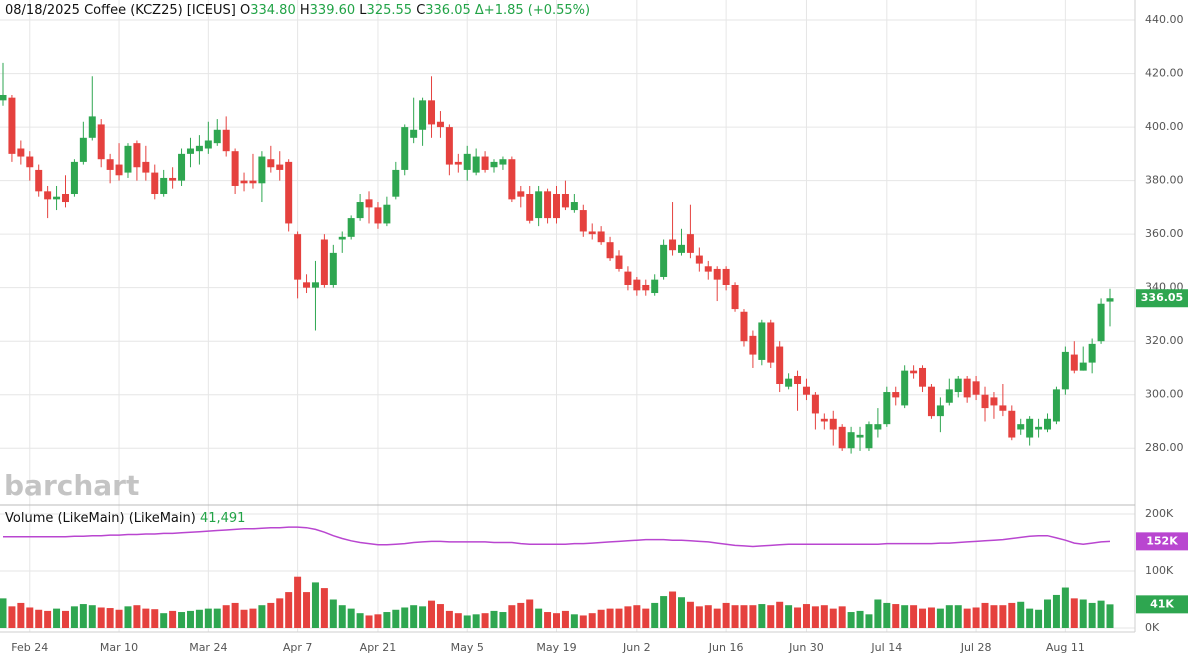  I want to click on v-tick-label: 0K, so click(1152, 627).